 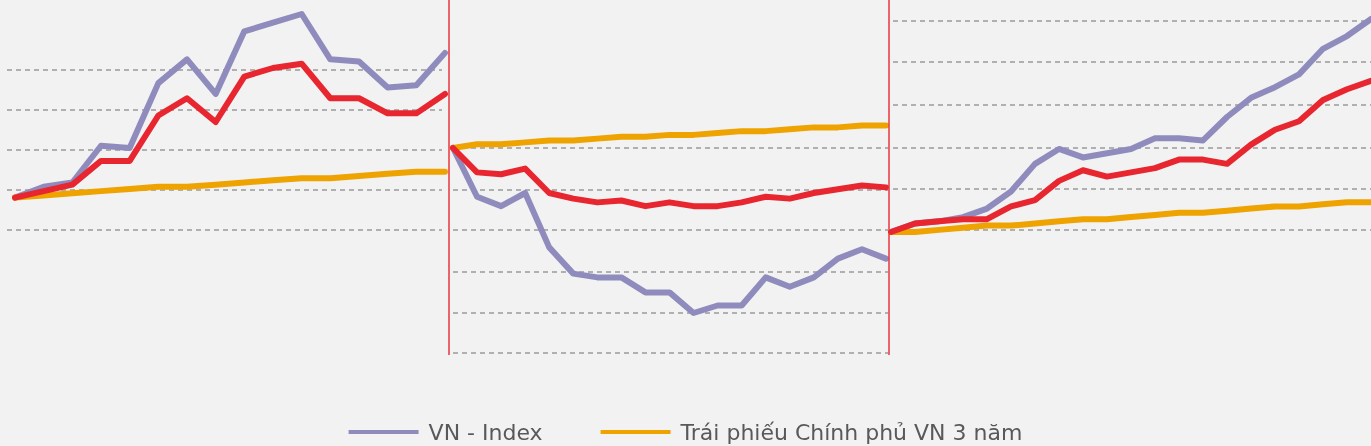 I want to click on legend-label: VN - Index, so click(x=485, y=432).